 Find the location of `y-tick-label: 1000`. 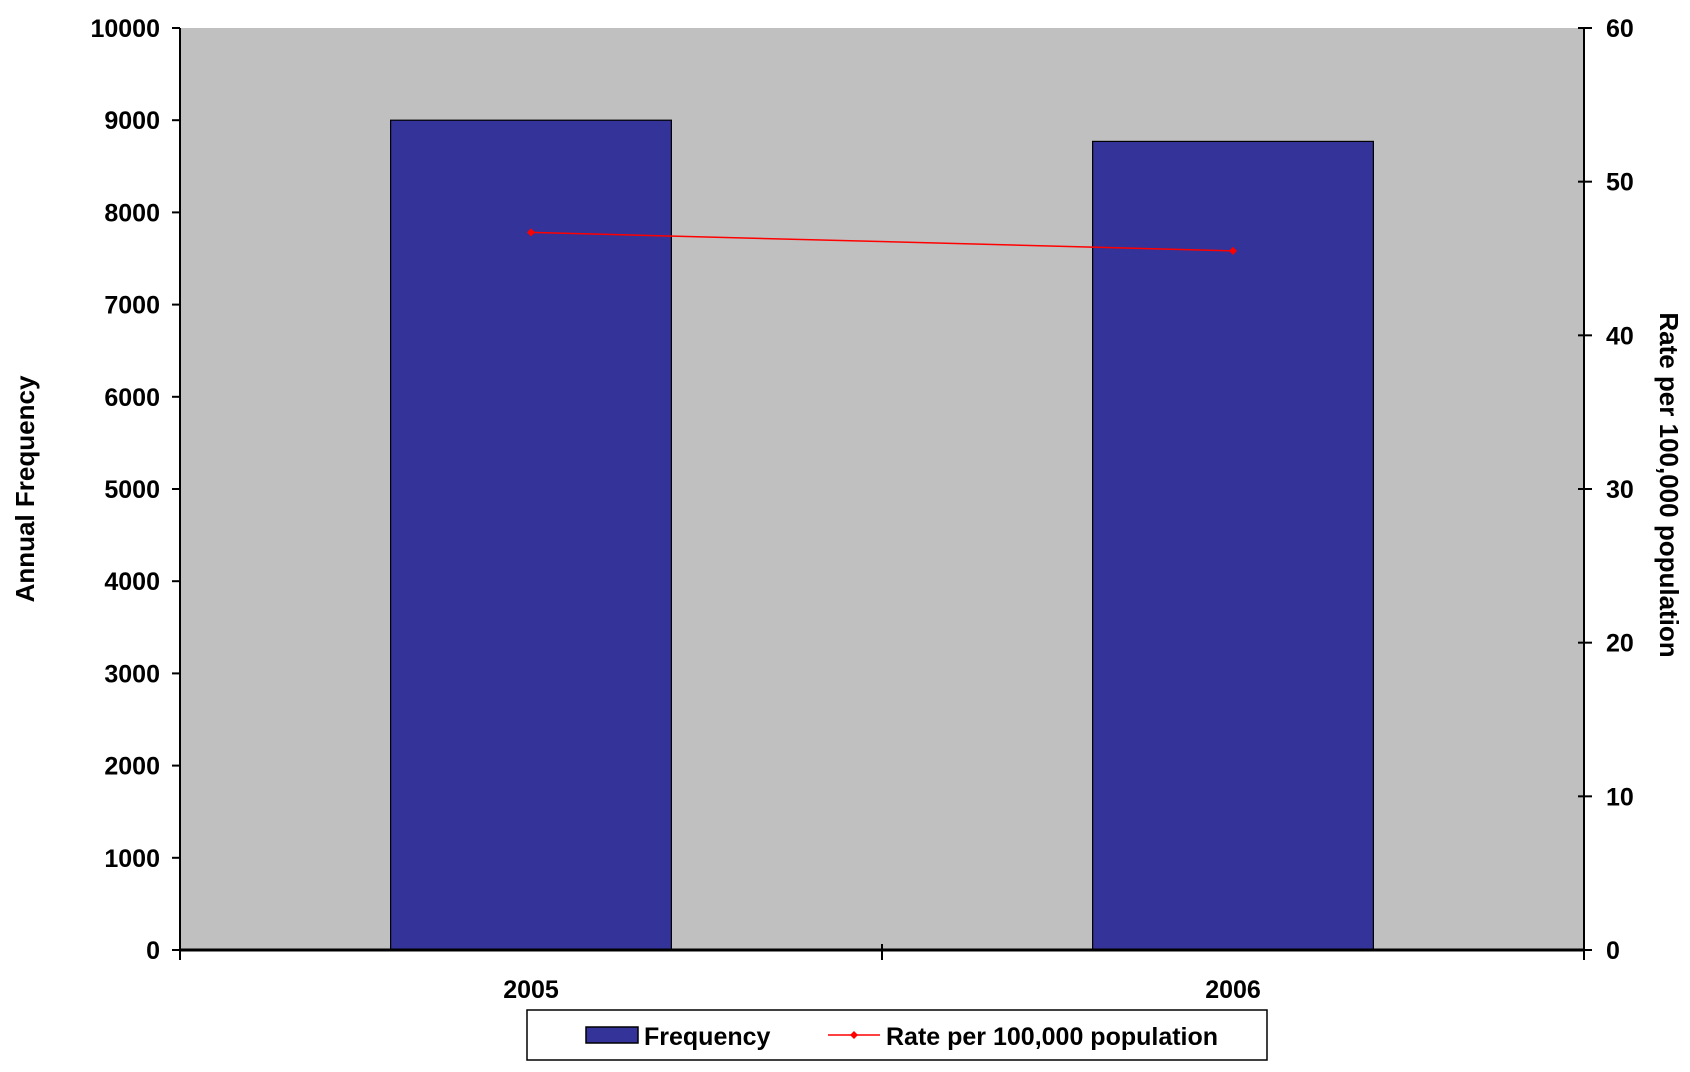

y-tick-label: 1000 is located at coordinates (132, 859).